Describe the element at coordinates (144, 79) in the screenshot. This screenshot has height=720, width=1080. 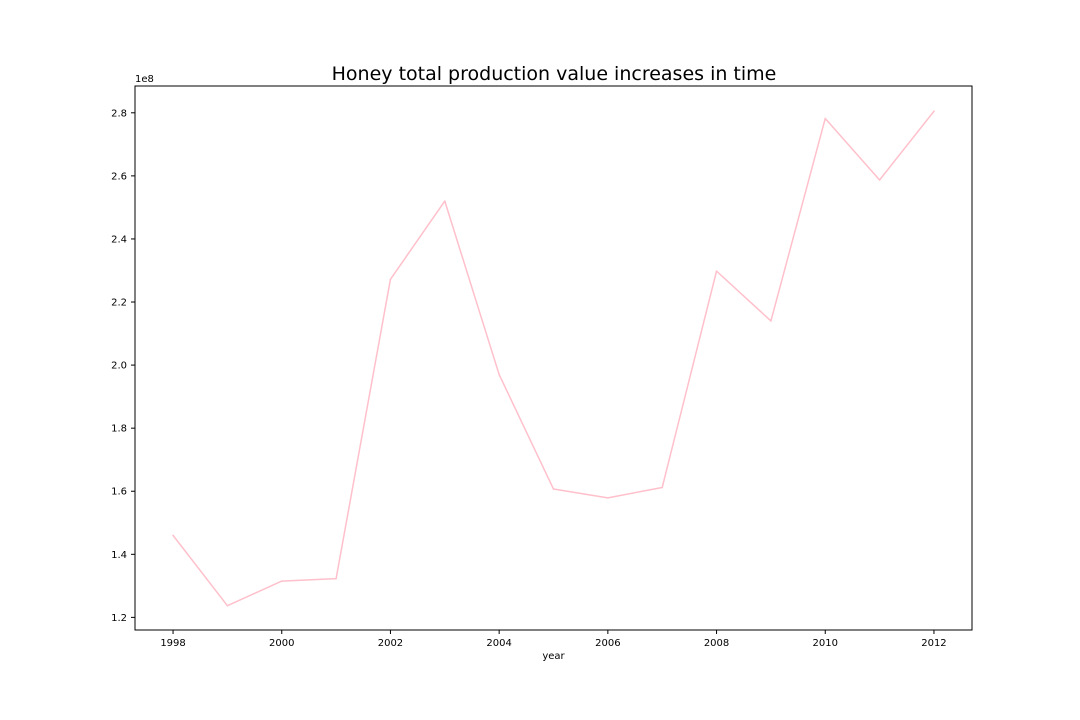
I see `y-axis-offset-label: 1e8` at that location.